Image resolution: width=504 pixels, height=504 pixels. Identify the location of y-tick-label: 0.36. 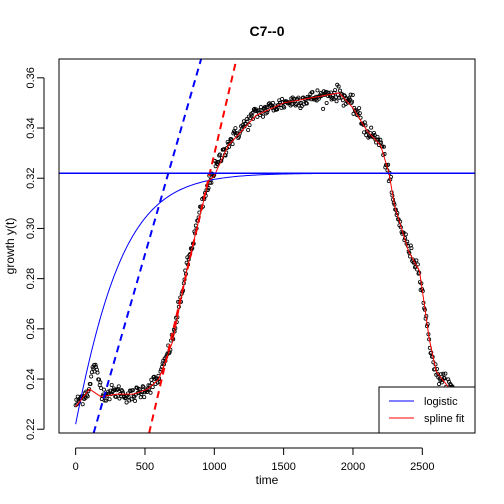
(31, 77).